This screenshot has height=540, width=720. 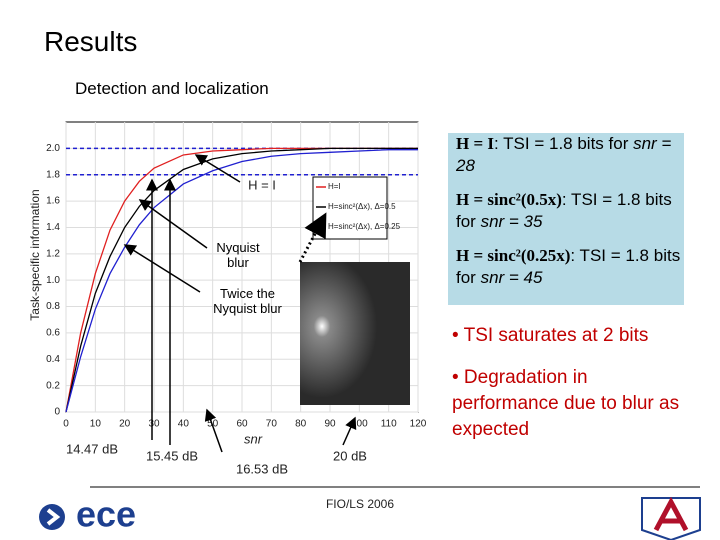 What do you see at coordinates (262, 468) in the screenshot?
I see `annotation: 16.53 dB` at bounding box center [262, 468].